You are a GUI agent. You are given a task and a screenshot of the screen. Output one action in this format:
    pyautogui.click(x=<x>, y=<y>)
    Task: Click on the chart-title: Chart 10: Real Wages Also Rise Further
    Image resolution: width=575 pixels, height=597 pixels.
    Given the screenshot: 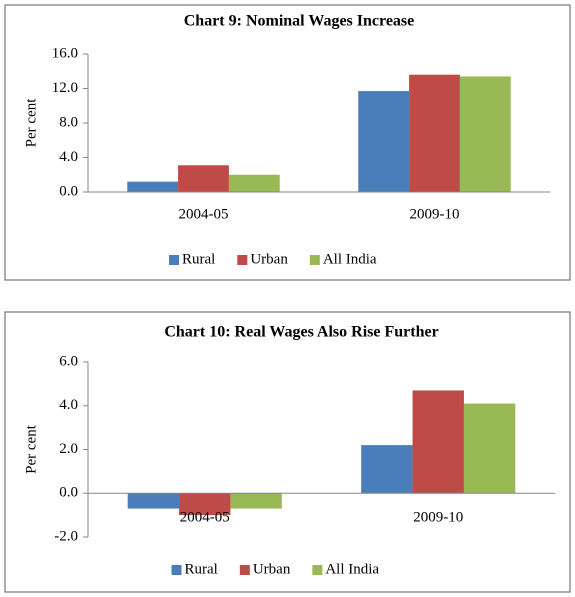 What is the action you would take?
    pyautogui.click(x=301, y=332)
    